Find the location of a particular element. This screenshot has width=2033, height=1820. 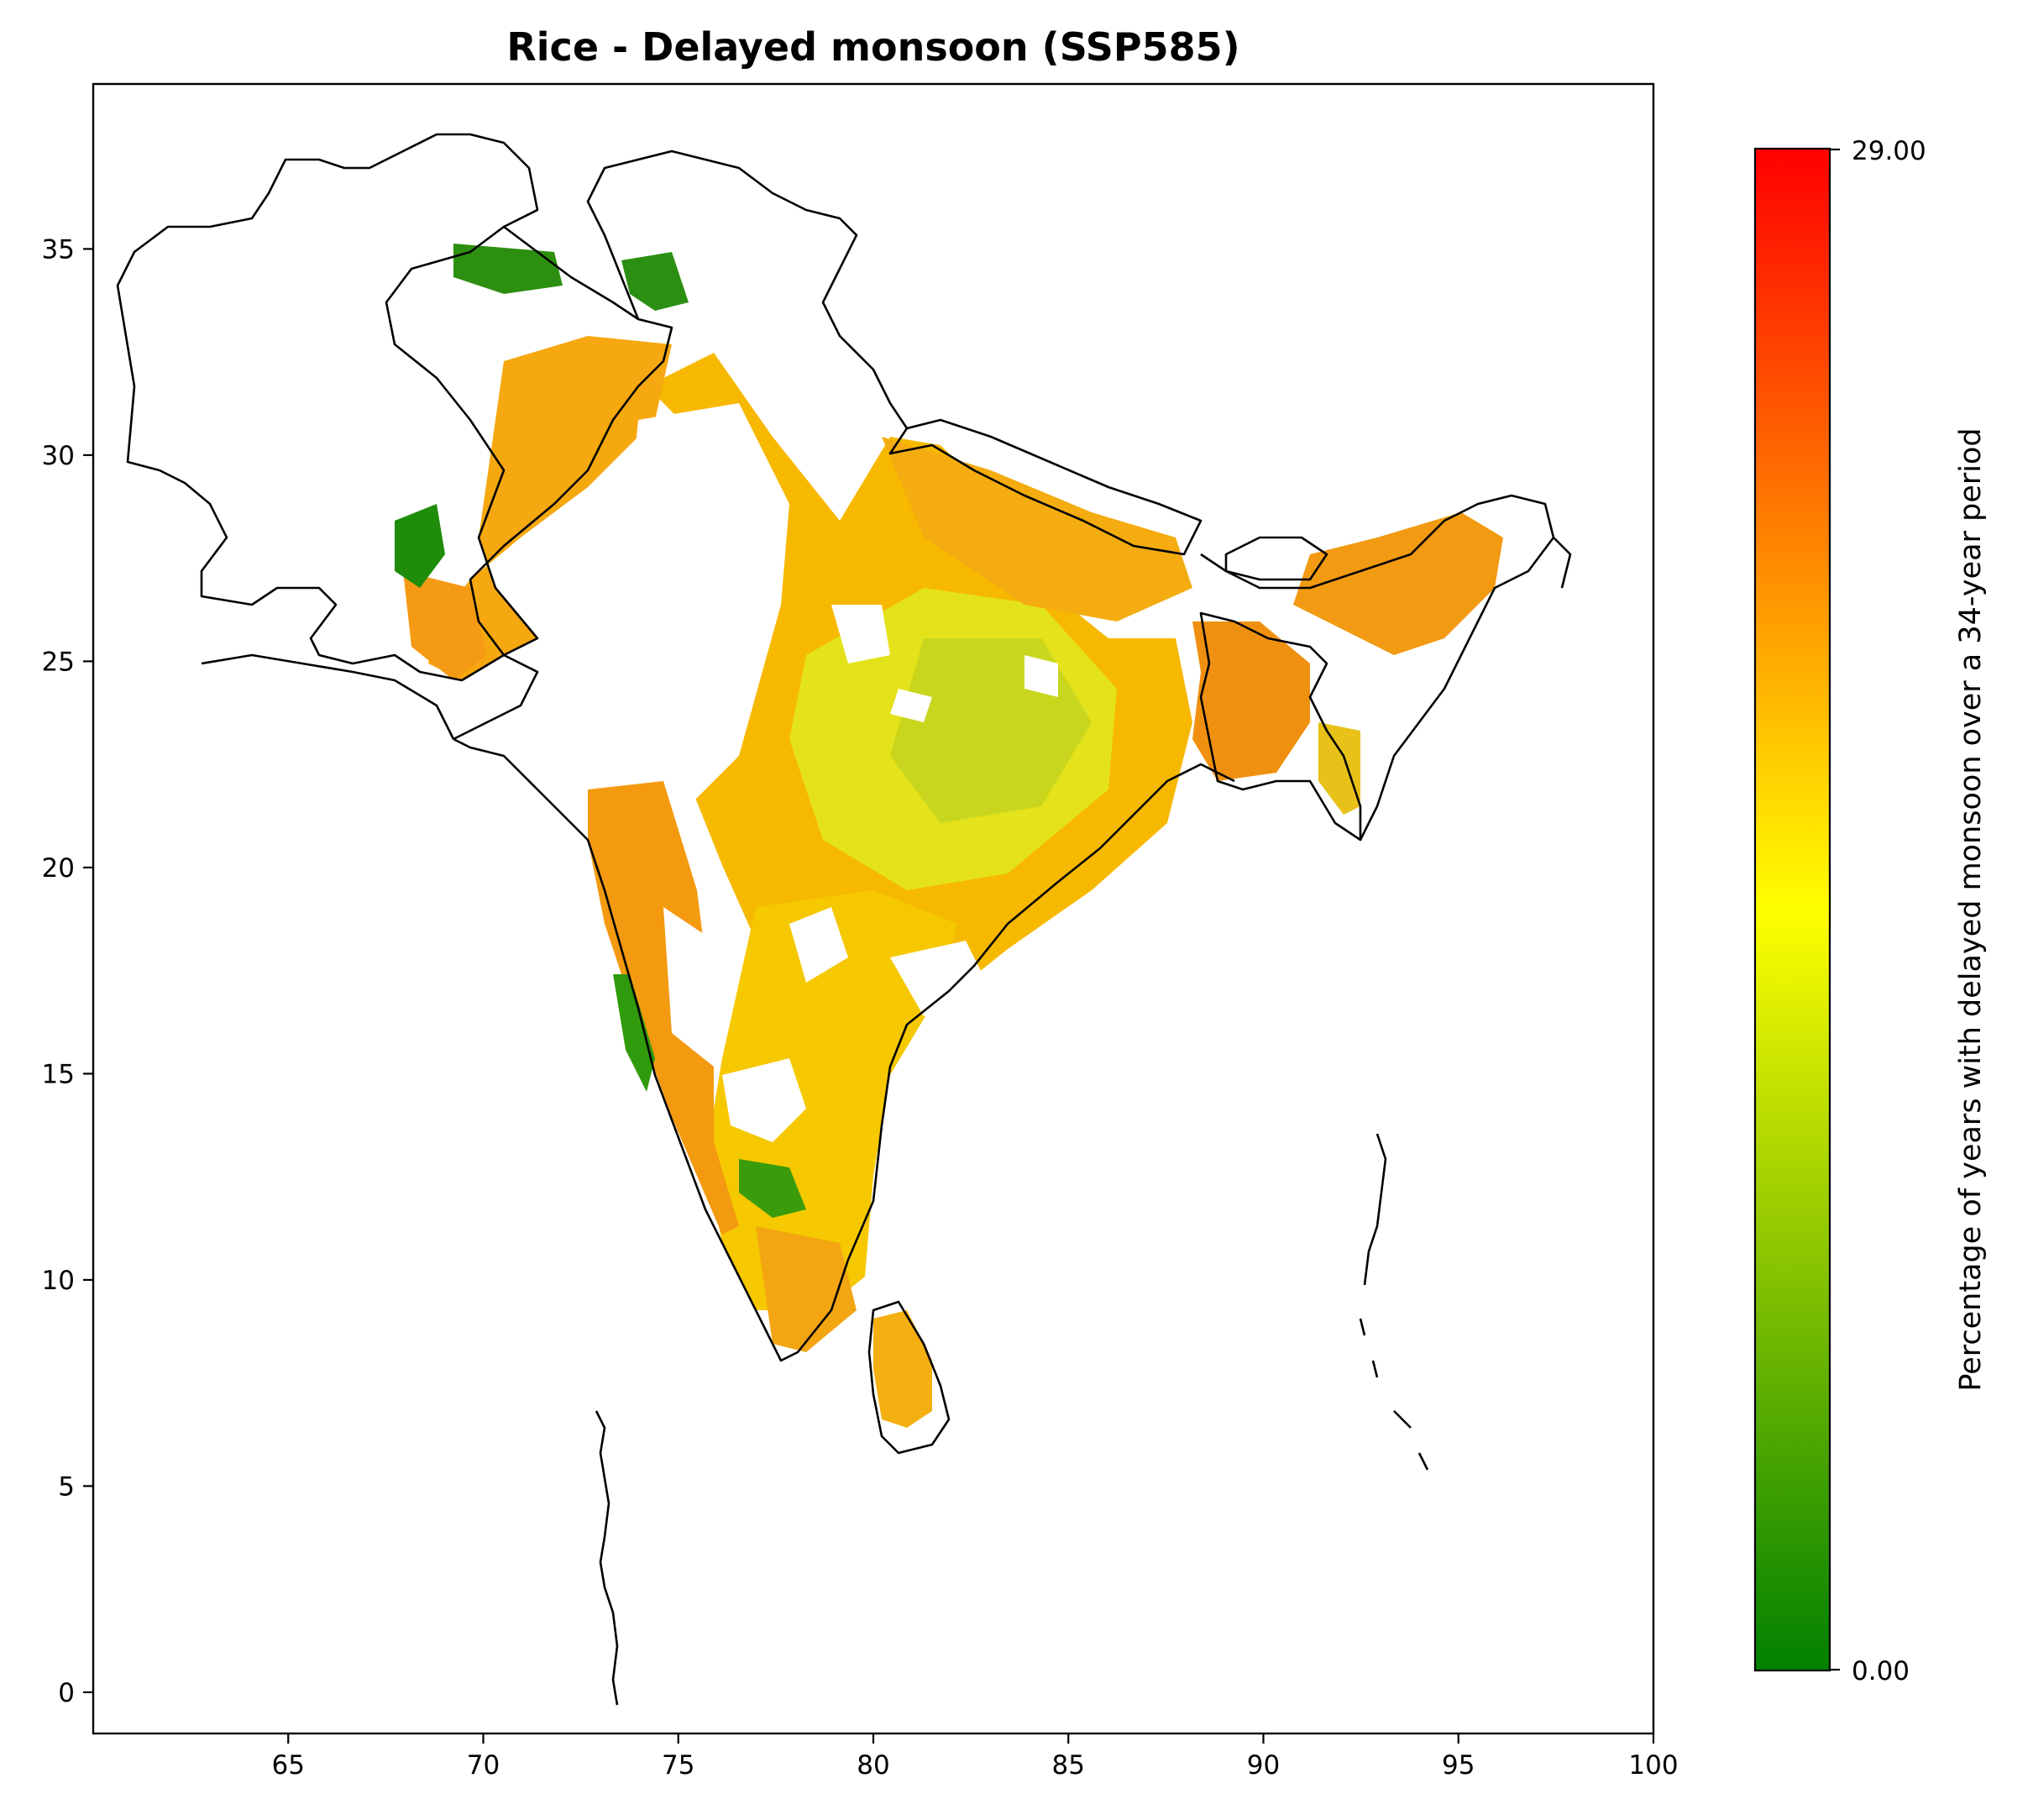

raster-west-coast-green is located at coordinates (634, 1033).